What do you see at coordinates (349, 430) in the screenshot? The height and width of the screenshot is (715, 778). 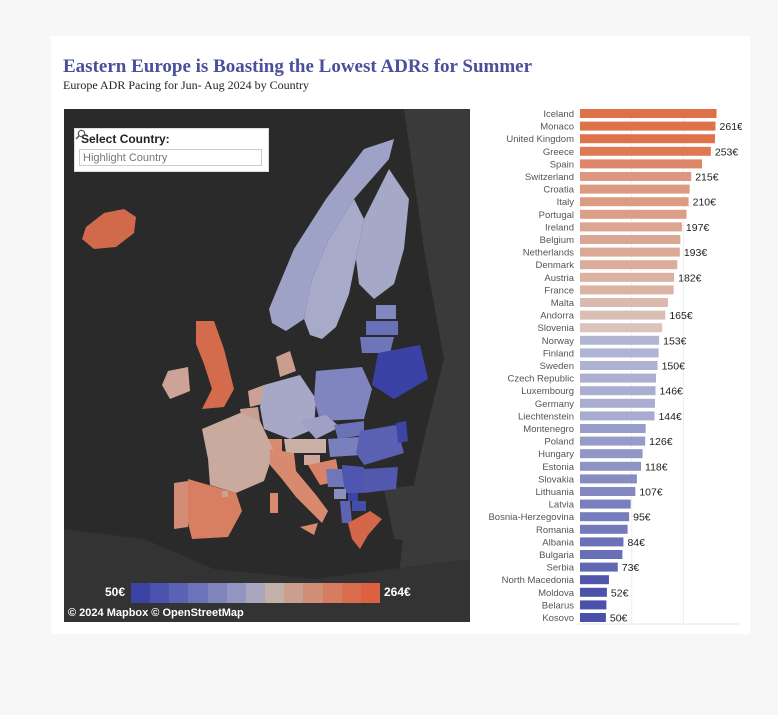 I see `country-slovakia` at bounding box center [349, 430].